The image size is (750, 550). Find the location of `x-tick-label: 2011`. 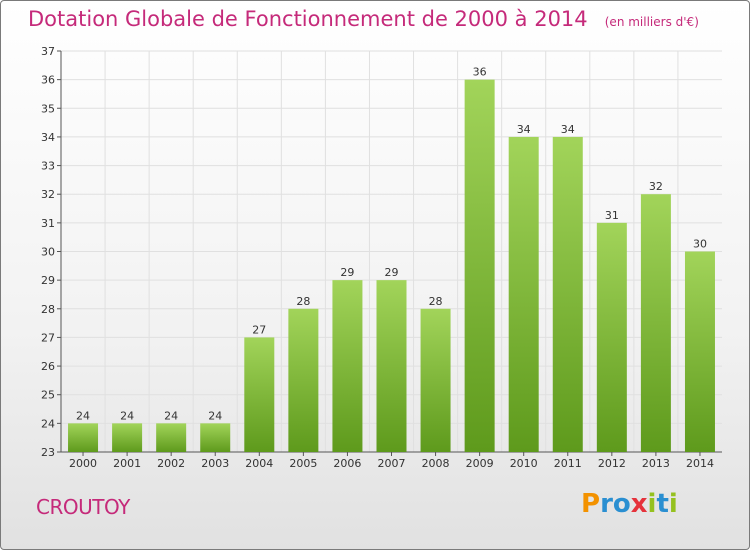

x-tick-label: 2011 is located at coordinates (568, 463).